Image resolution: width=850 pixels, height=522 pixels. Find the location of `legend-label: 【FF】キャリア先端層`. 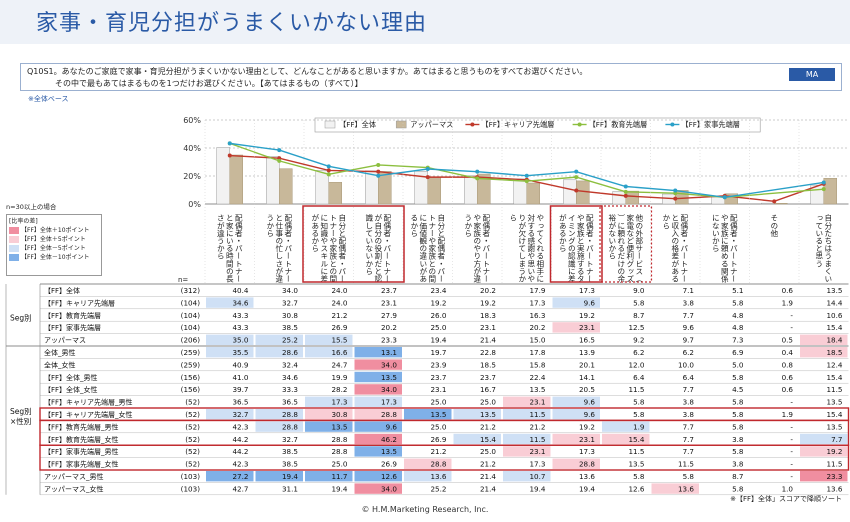

legend-label: 【FF】キャリア先端層 is located at coordinates (517, 124).